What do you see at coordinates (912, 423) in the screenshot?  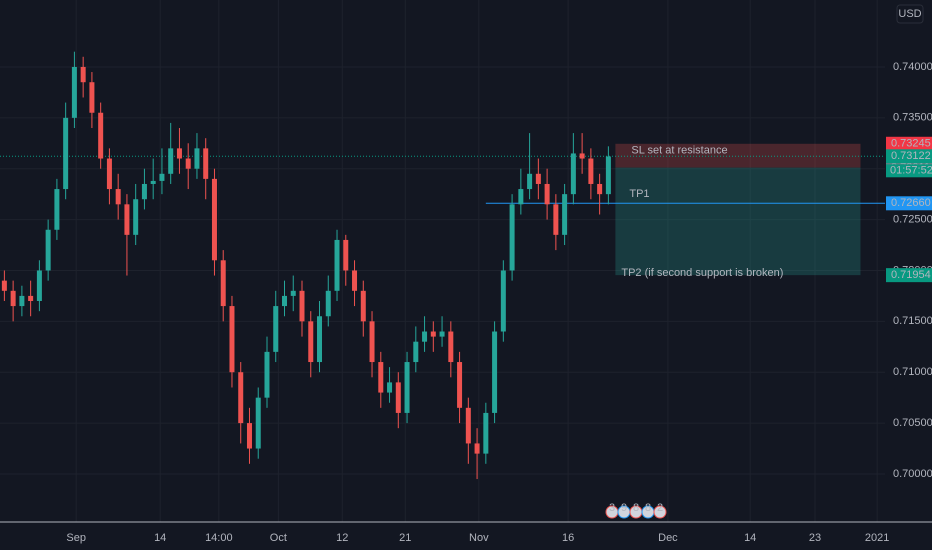 I see `y-tick-label: 0.70500` at bounding box center [912, 423].